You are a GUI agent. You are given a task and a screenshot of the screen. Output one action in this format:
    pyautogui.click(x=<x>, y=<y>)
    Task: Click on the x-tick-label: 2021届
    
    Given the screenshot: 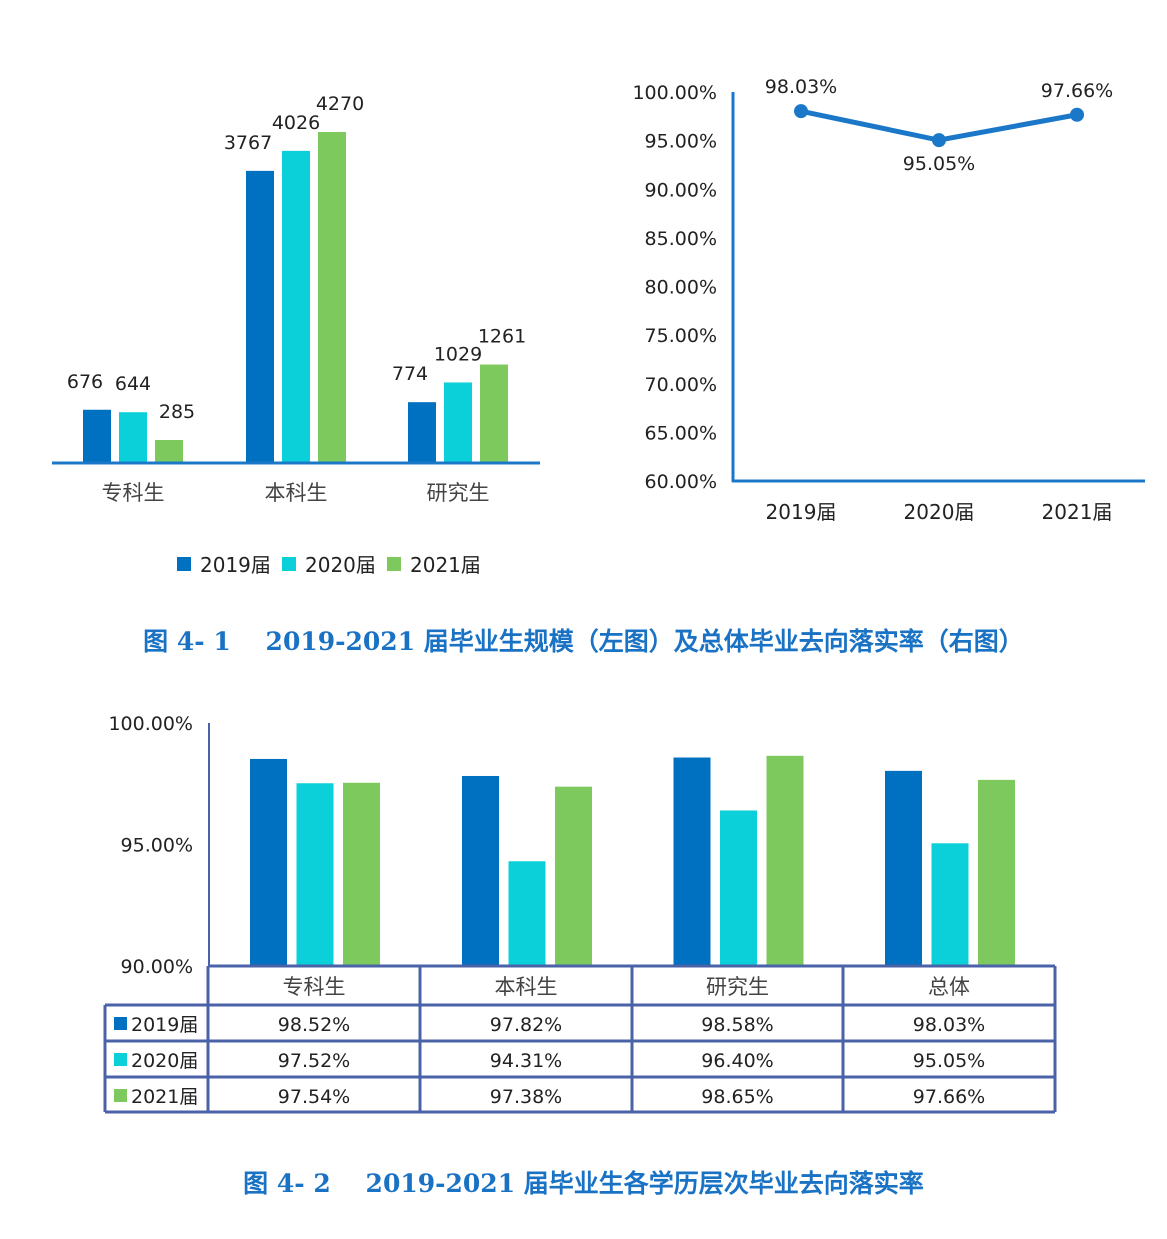 What is the action you would take?
    pyautogui.click(x=1077, y=512)
    